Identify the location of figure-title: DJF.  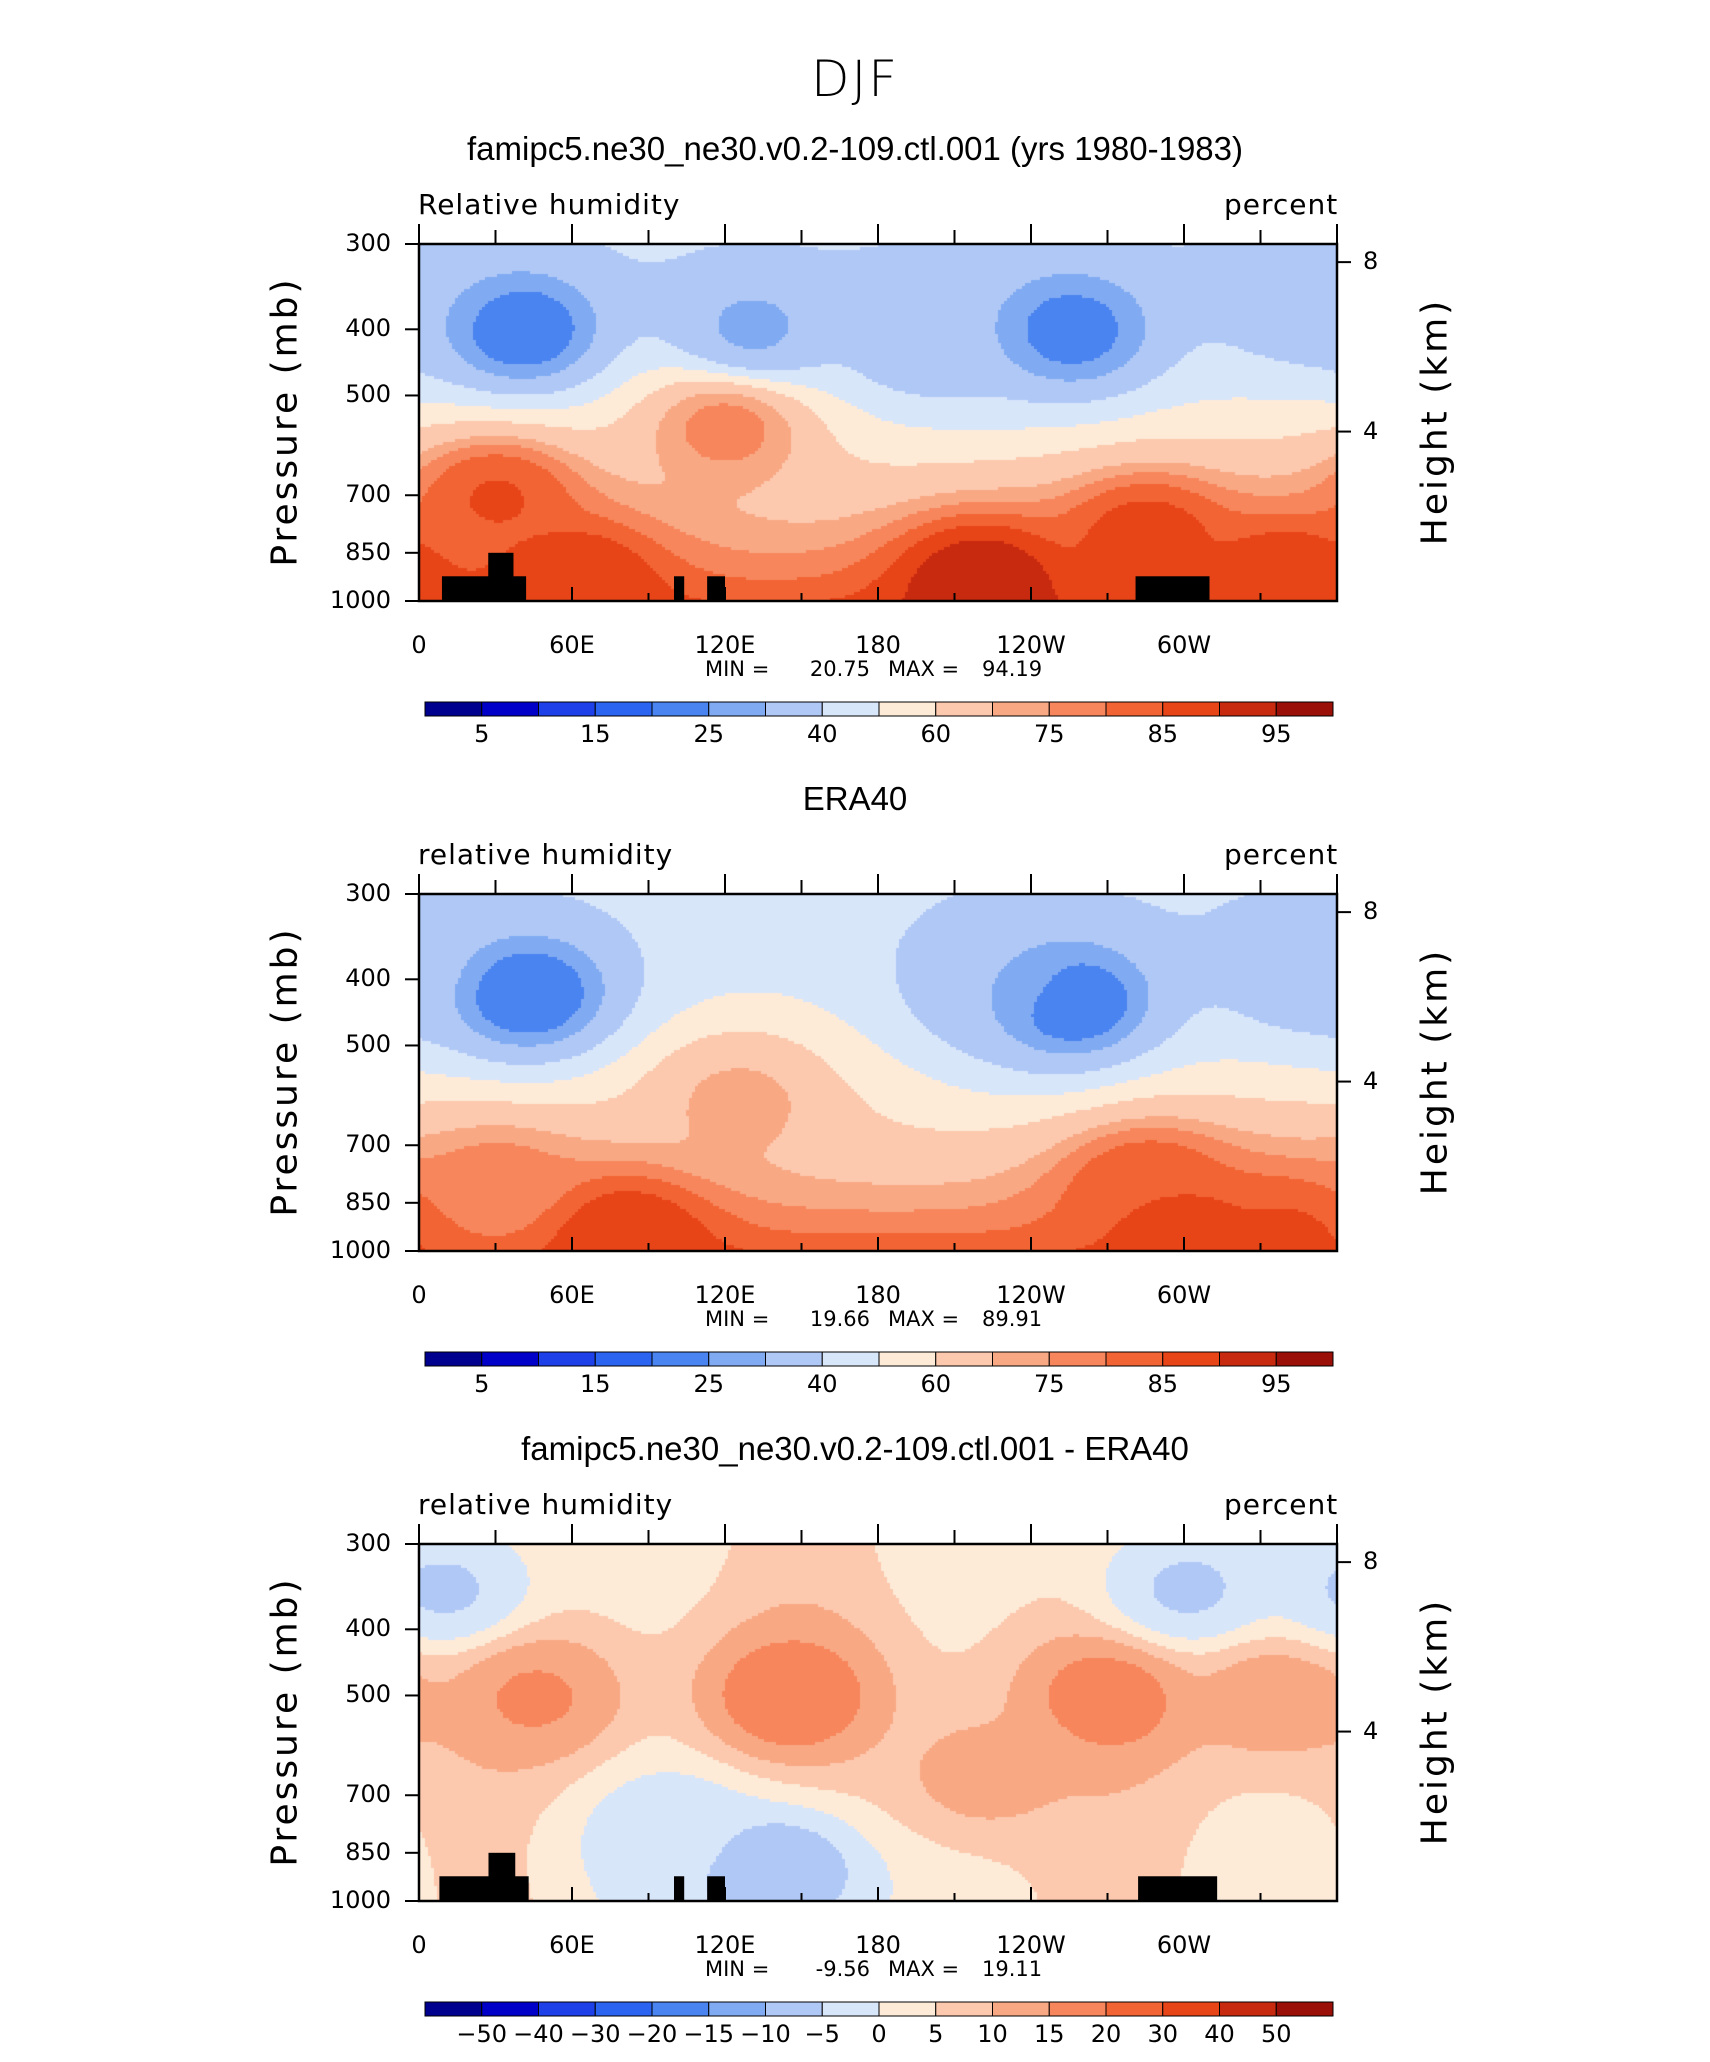
(854, 79).